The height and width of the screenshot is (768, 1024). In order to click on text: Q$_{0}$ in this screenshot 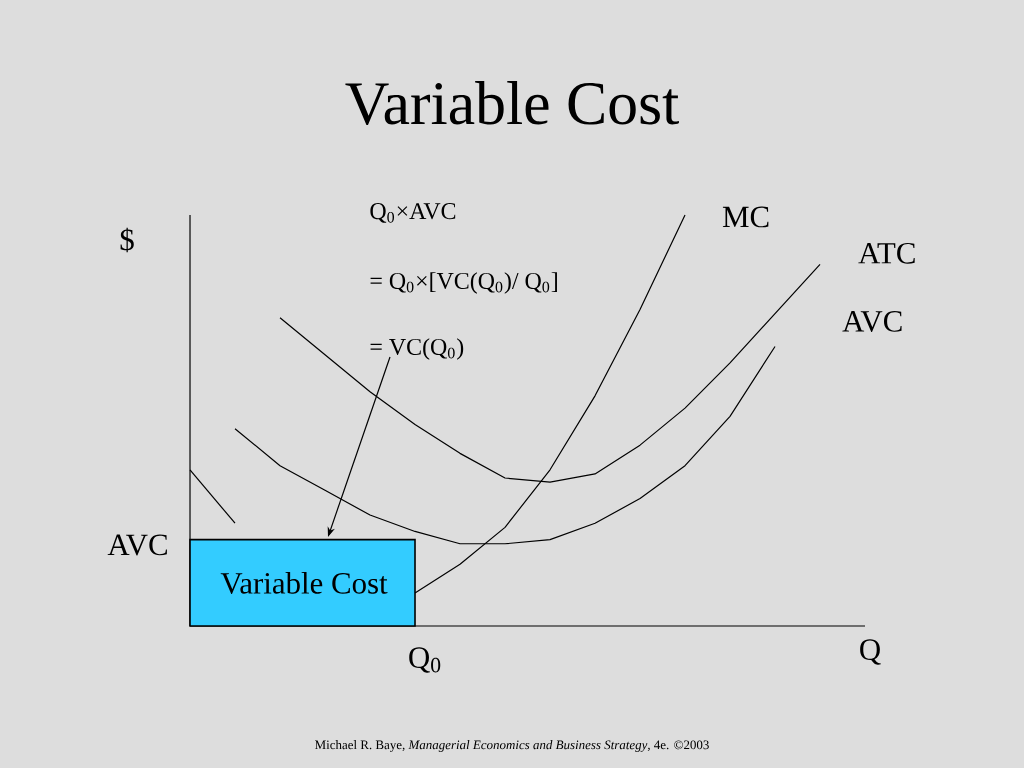, I will do `click(425, 660)`.